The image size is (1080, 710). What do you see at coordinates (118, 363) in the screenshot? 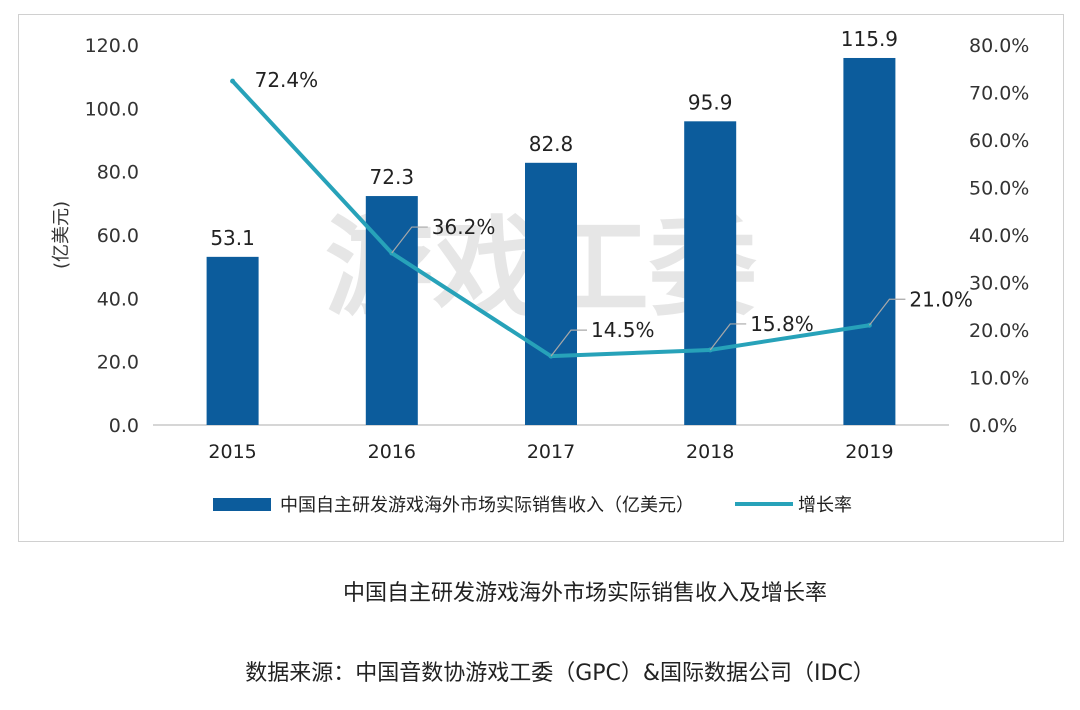
I see `y-axis-tick-label: 20.0` at bounding box center [118, 363].